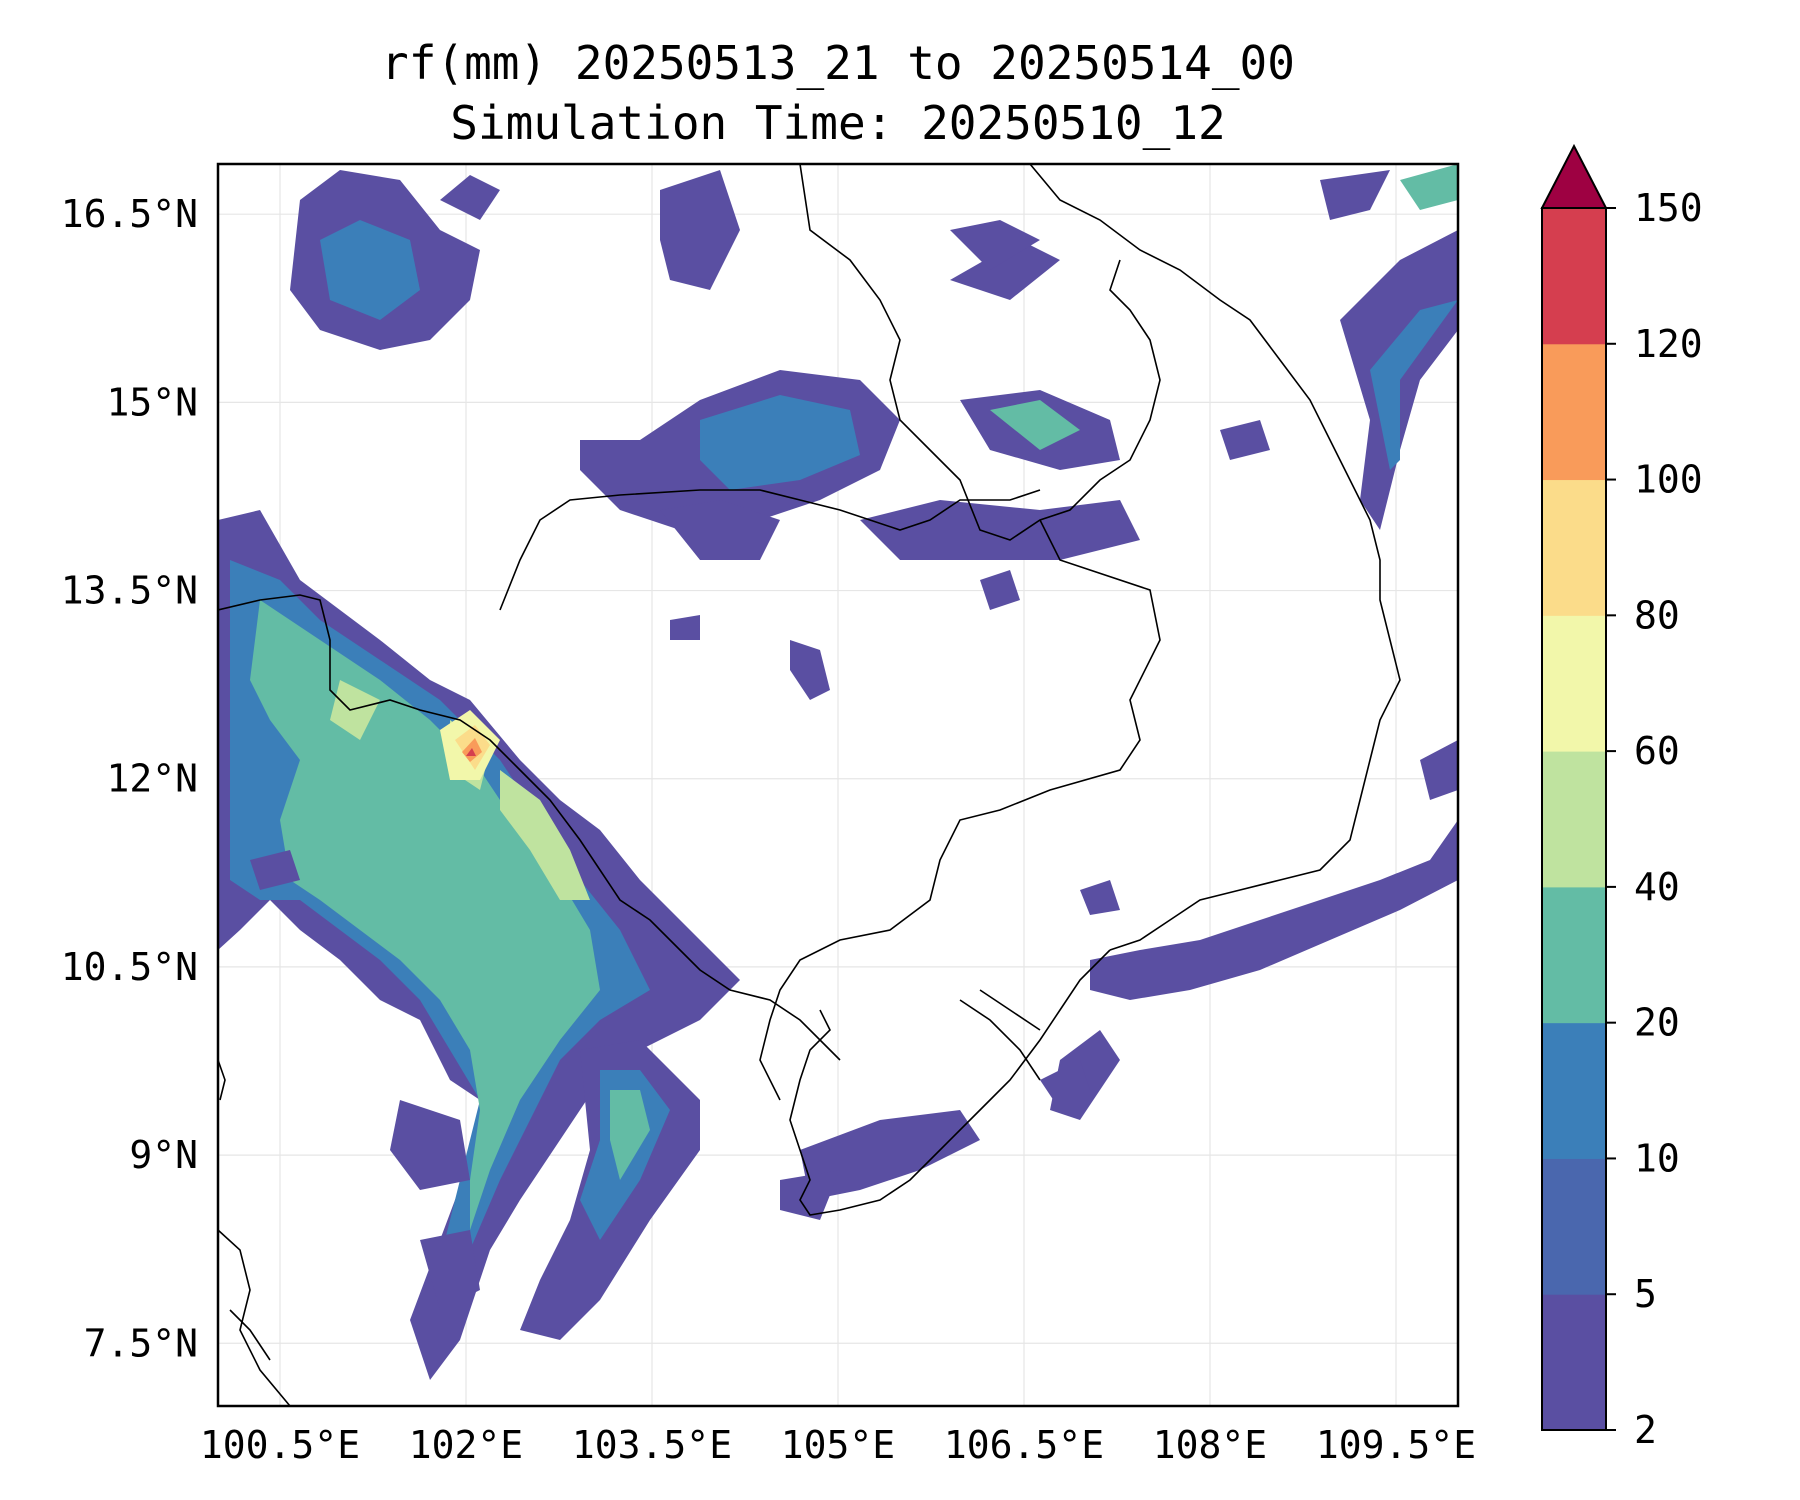  I want to click on lon-tick-label: 106.5°E, so click(1024, 1445).